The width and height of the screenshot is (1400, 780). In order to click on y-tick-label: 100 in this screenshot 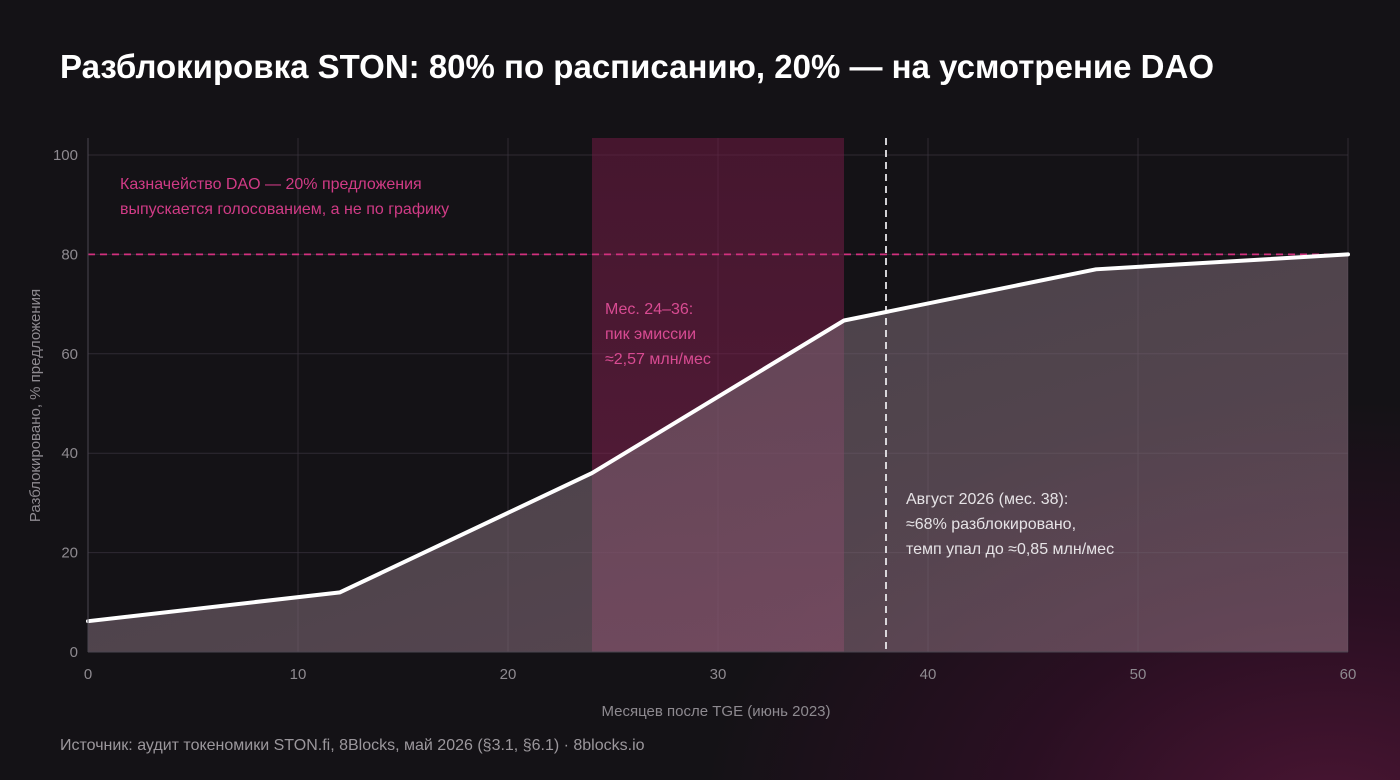, I will do `click(65, 155)`.